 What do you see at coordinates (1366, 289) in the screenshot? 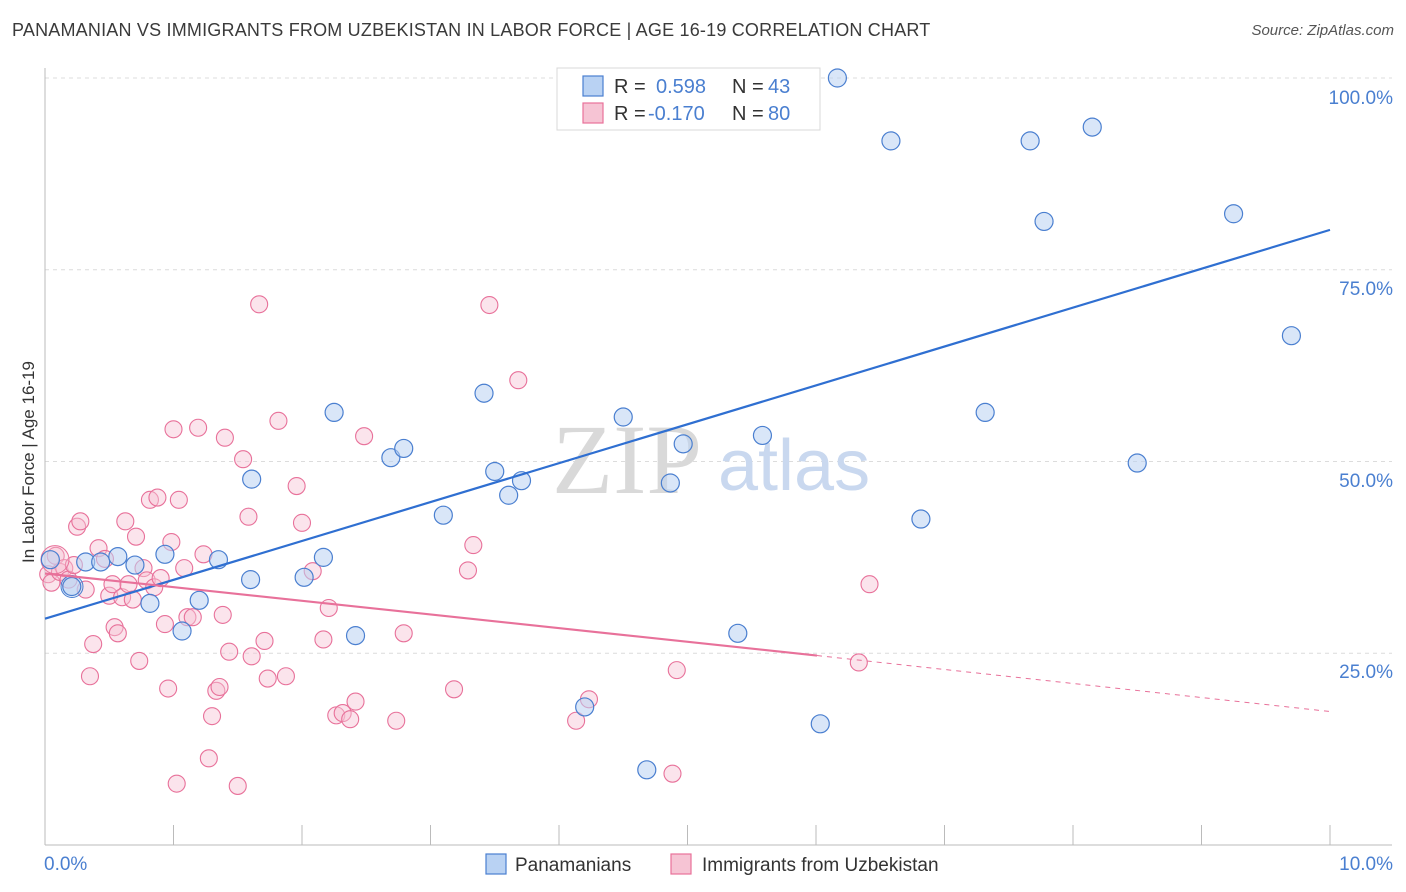
I see `y-tick-label-75: 75.0%` at bounding box center [1366, 289].